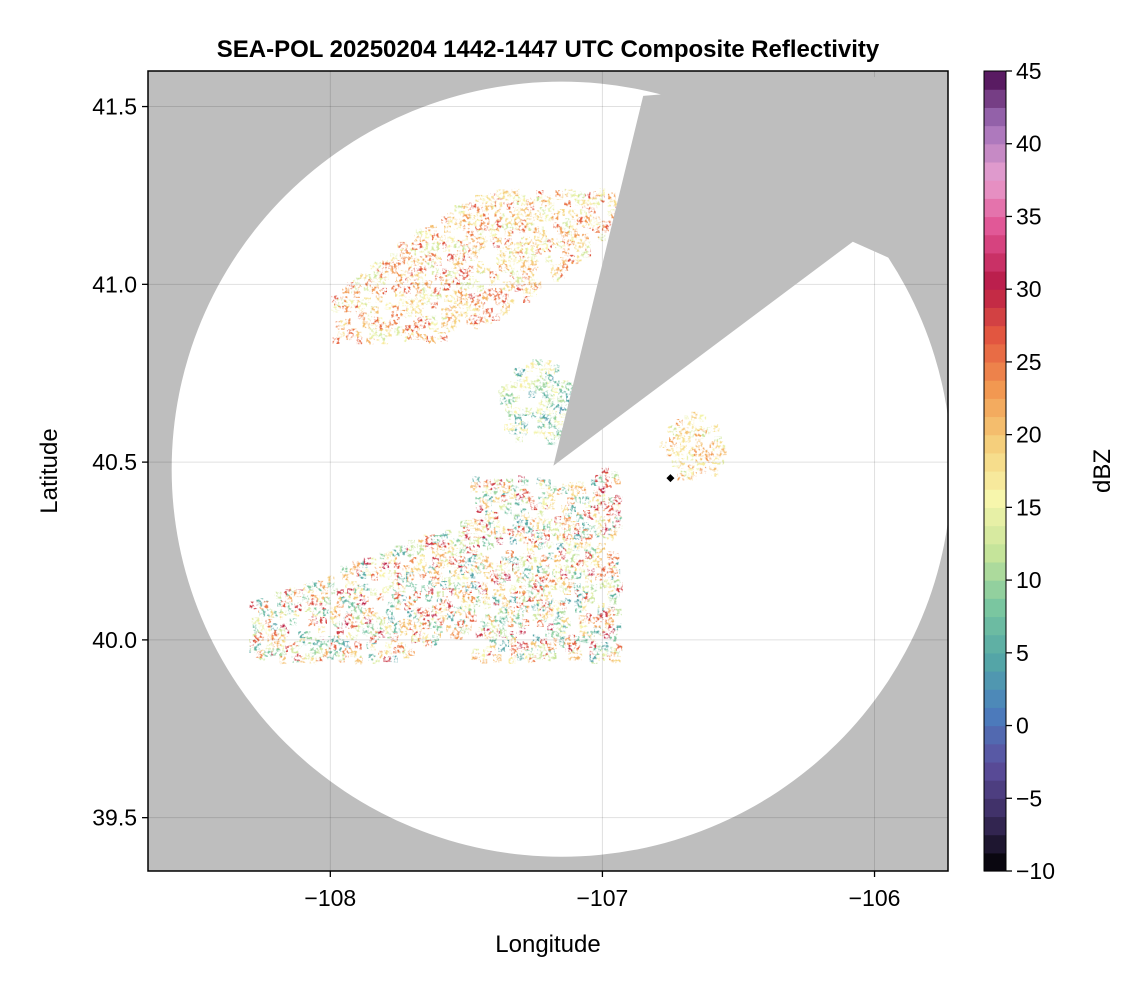 This screenshot has height=990, width=1146. I want to click on colorbar-tick-label: −5, so click(1029, 798).